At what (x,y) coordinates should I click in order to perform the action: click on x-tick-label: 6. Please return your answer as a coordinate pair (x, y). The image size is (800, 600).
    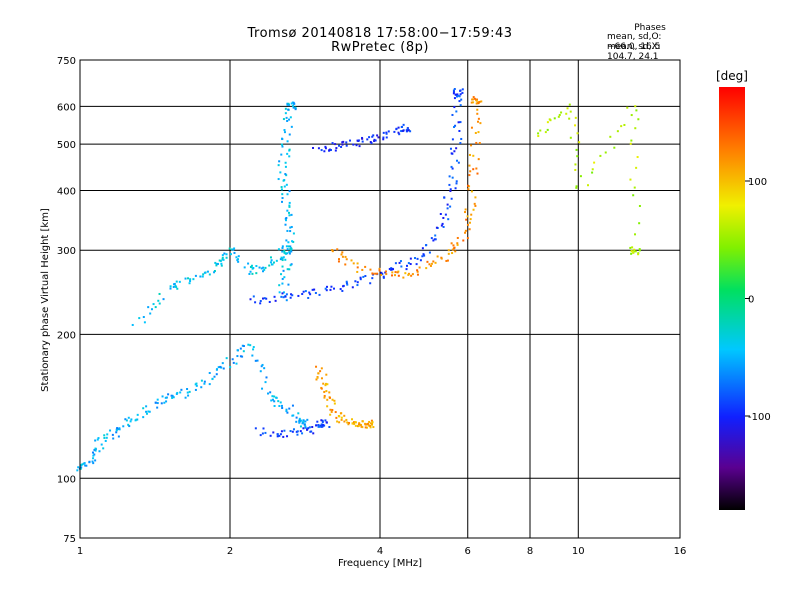
    Looking at the image, I should click on (468, 551).